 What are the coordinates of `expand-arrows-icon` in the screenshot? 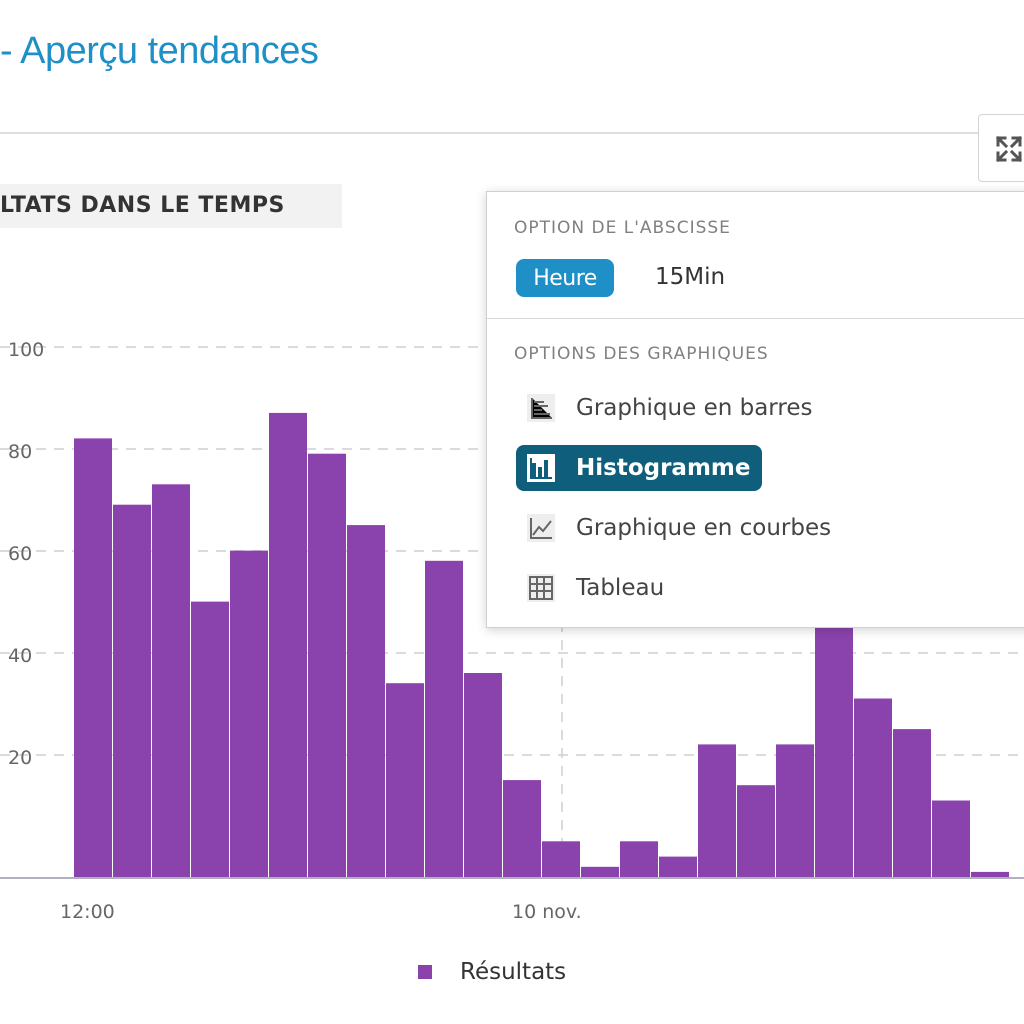 It's located at (1009, 149).